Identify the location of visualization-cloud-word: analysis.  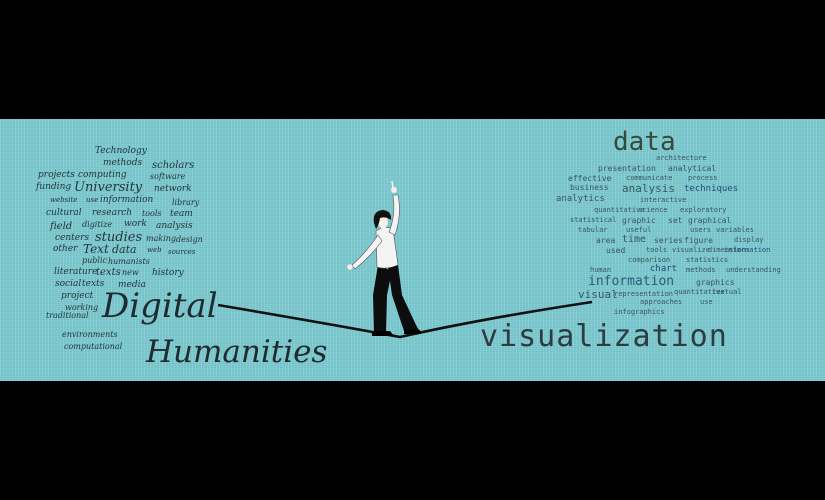
(648, 188).